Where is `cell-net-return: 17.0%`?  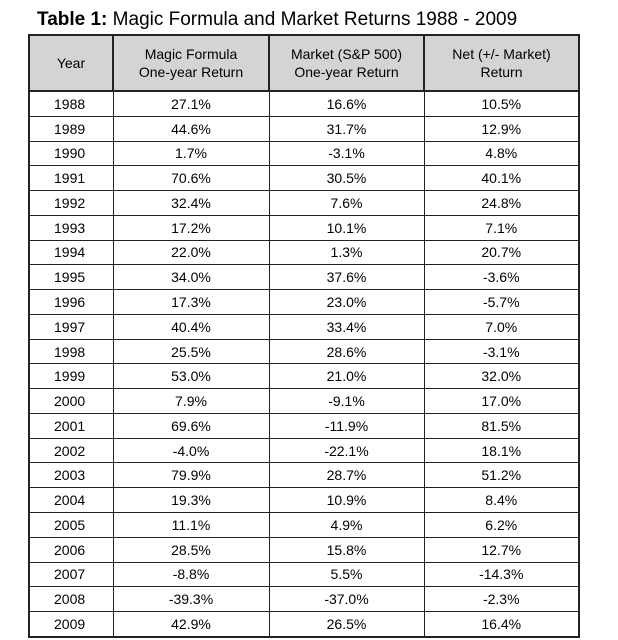
cell-net-return: 17.0% is located at coordinates (501, 401).